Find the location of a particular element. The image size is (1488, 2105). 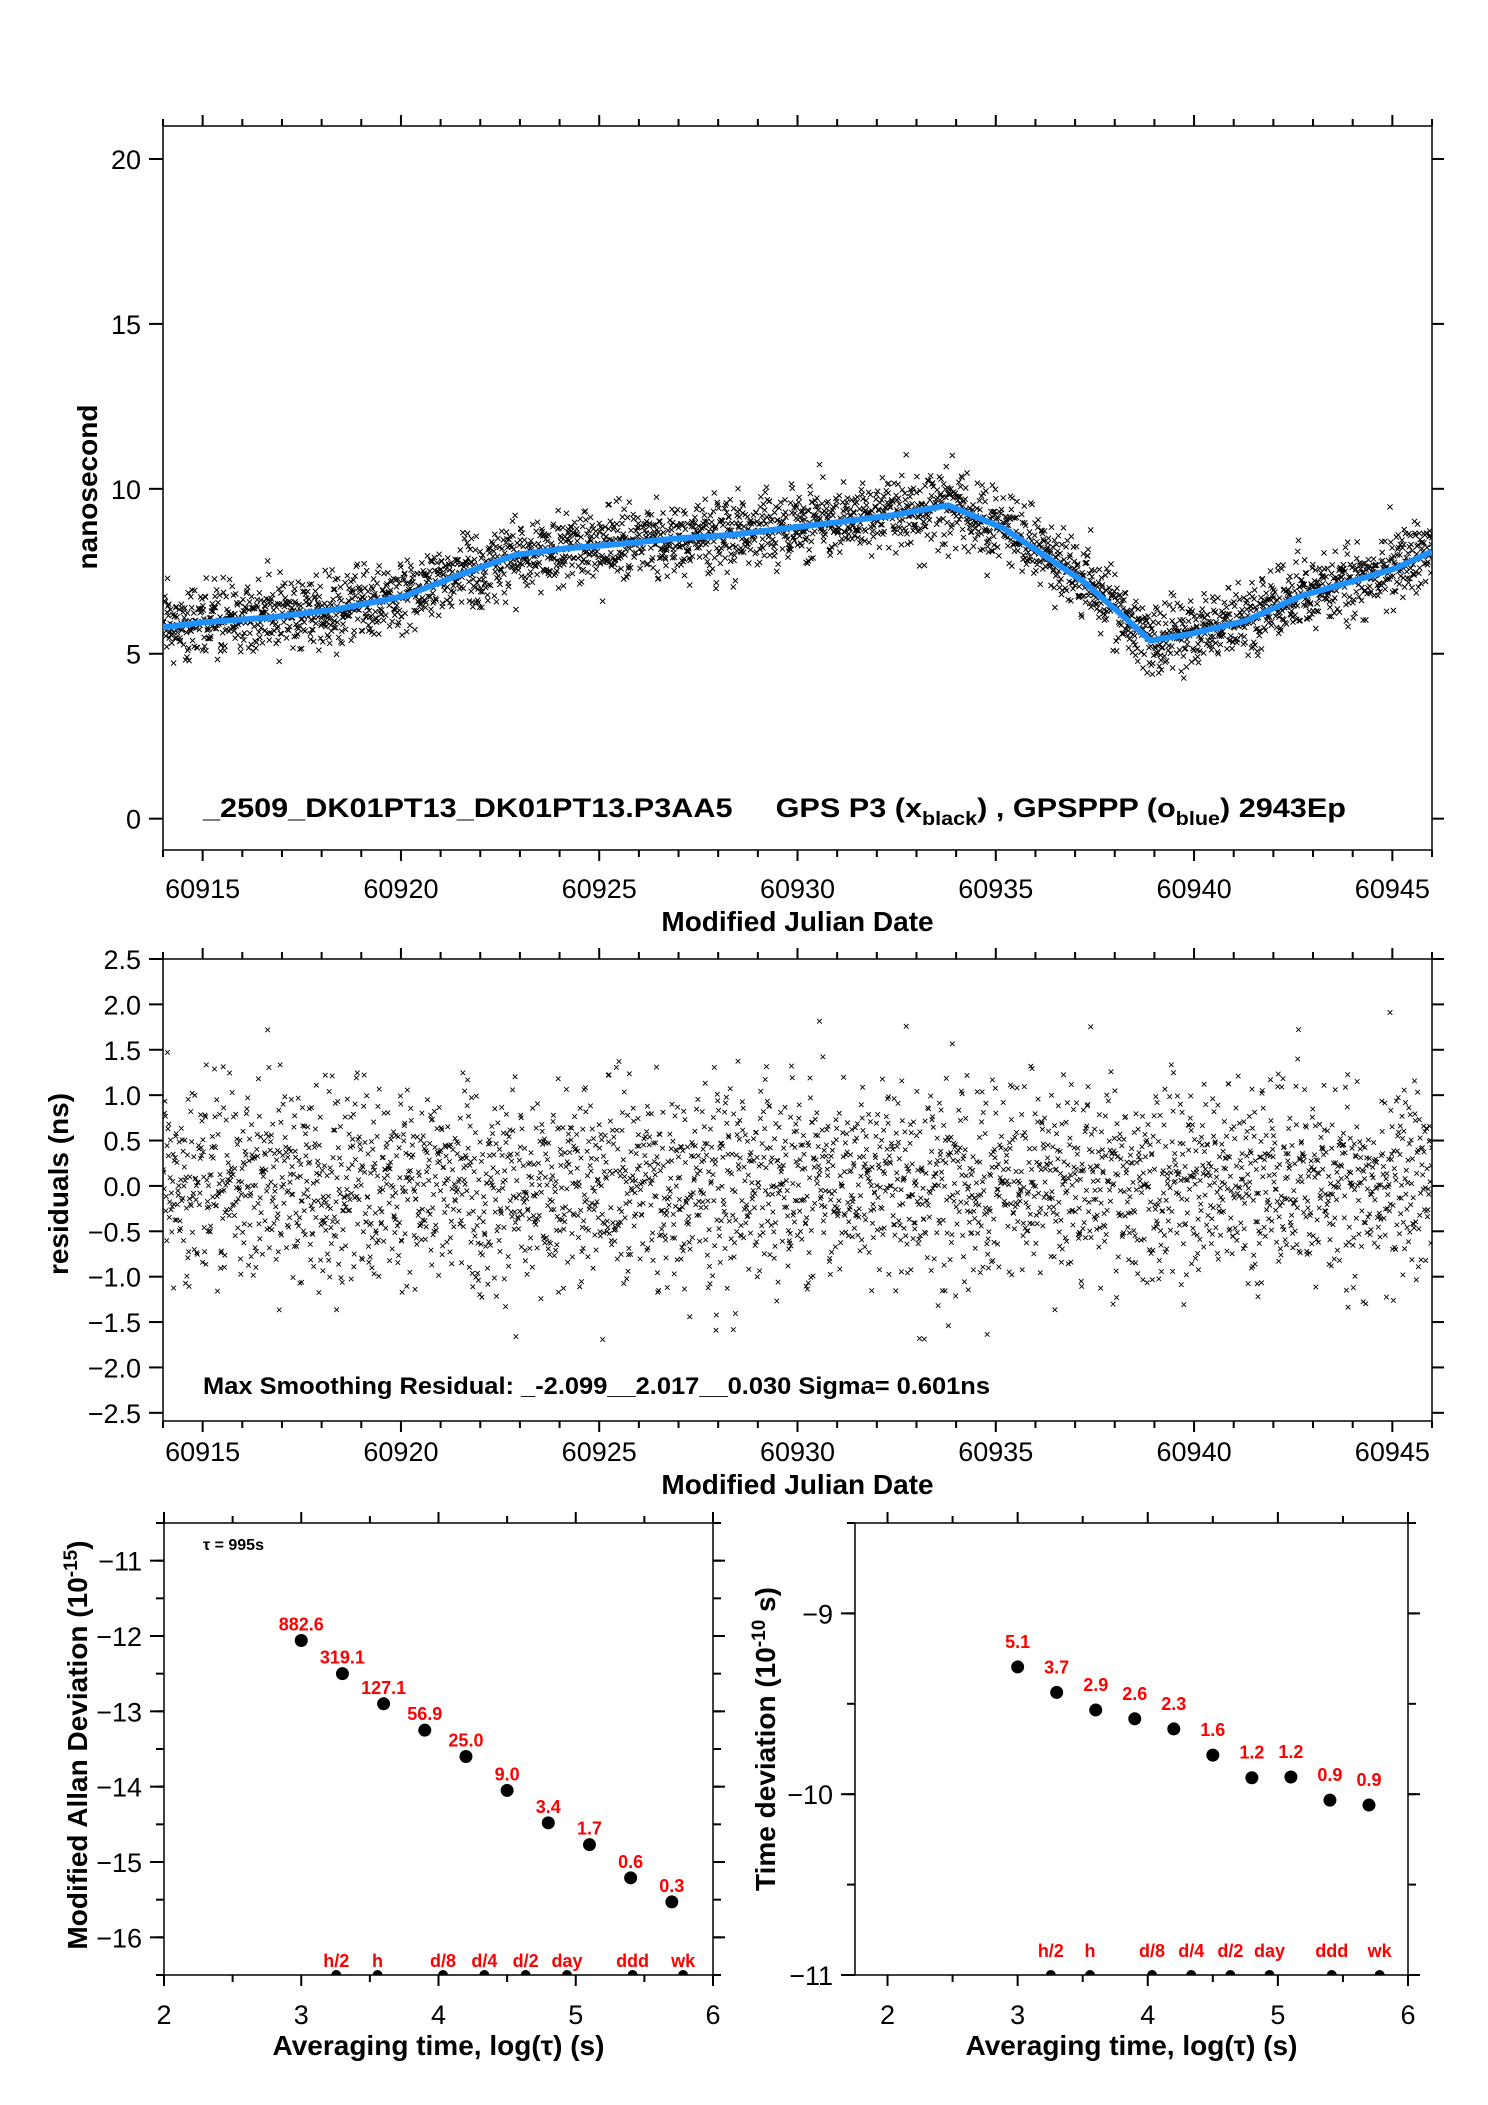

y-tick-label: −1.5 is located at coordinates (114, 1323).